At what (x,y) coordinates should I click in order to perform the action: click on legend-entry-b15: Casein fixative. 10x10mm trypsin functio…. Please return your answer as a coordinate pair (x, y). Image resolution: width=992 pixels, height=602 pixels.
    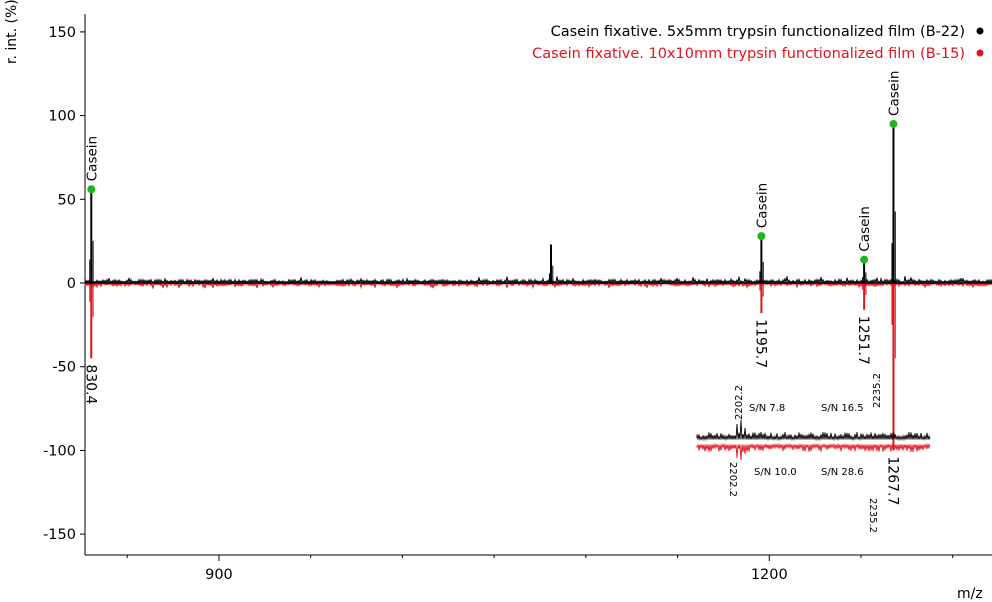
    Looking at the image, I should click on (748, 54).